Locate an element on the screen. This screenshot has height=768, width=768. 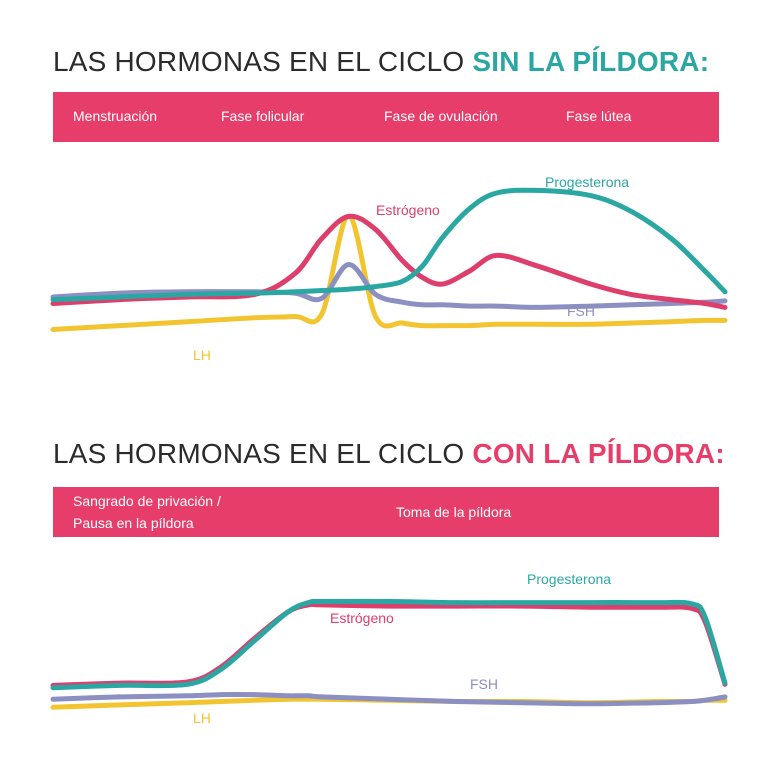
phase-sangrado-line1: Sangrado de privación / is located at coordinates (147, 501).